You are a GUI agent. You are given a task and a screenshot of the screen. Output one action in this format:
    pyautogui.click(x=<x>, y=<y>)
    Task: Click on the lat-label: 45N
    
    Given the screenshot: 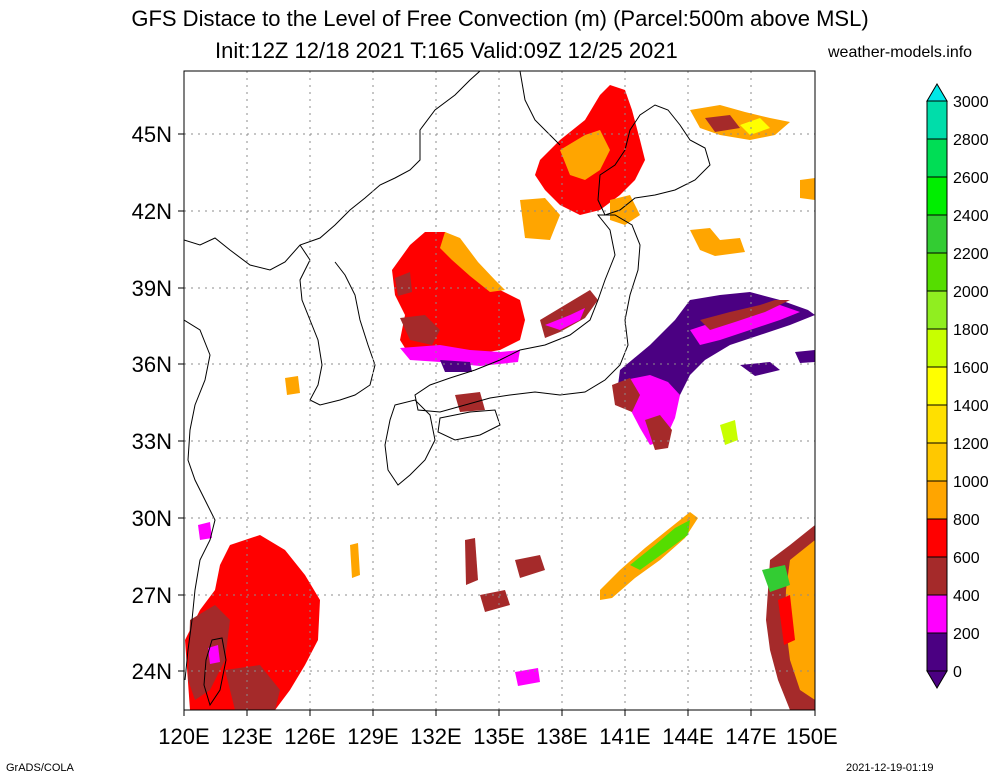 What is the action you would take?
    pyautogui.click(x=152, y=134)
    